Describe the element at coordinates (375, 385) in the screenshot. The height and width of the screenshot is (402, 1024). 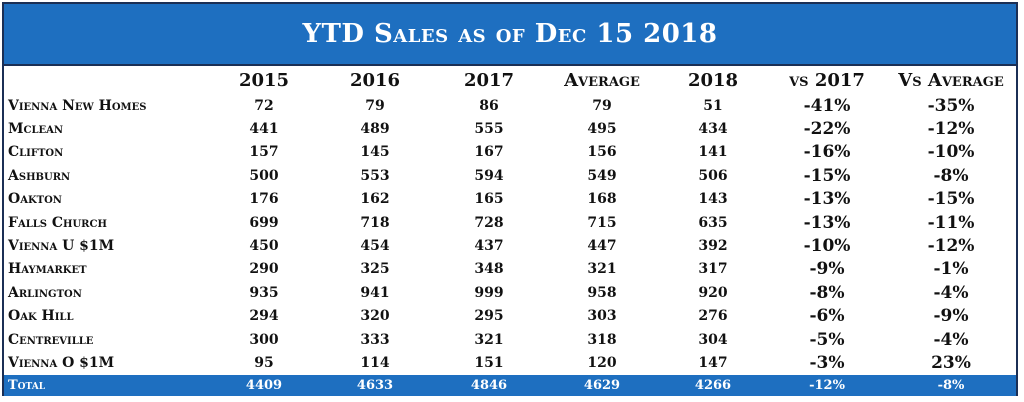
I see `total-2016: 4633` at that location.